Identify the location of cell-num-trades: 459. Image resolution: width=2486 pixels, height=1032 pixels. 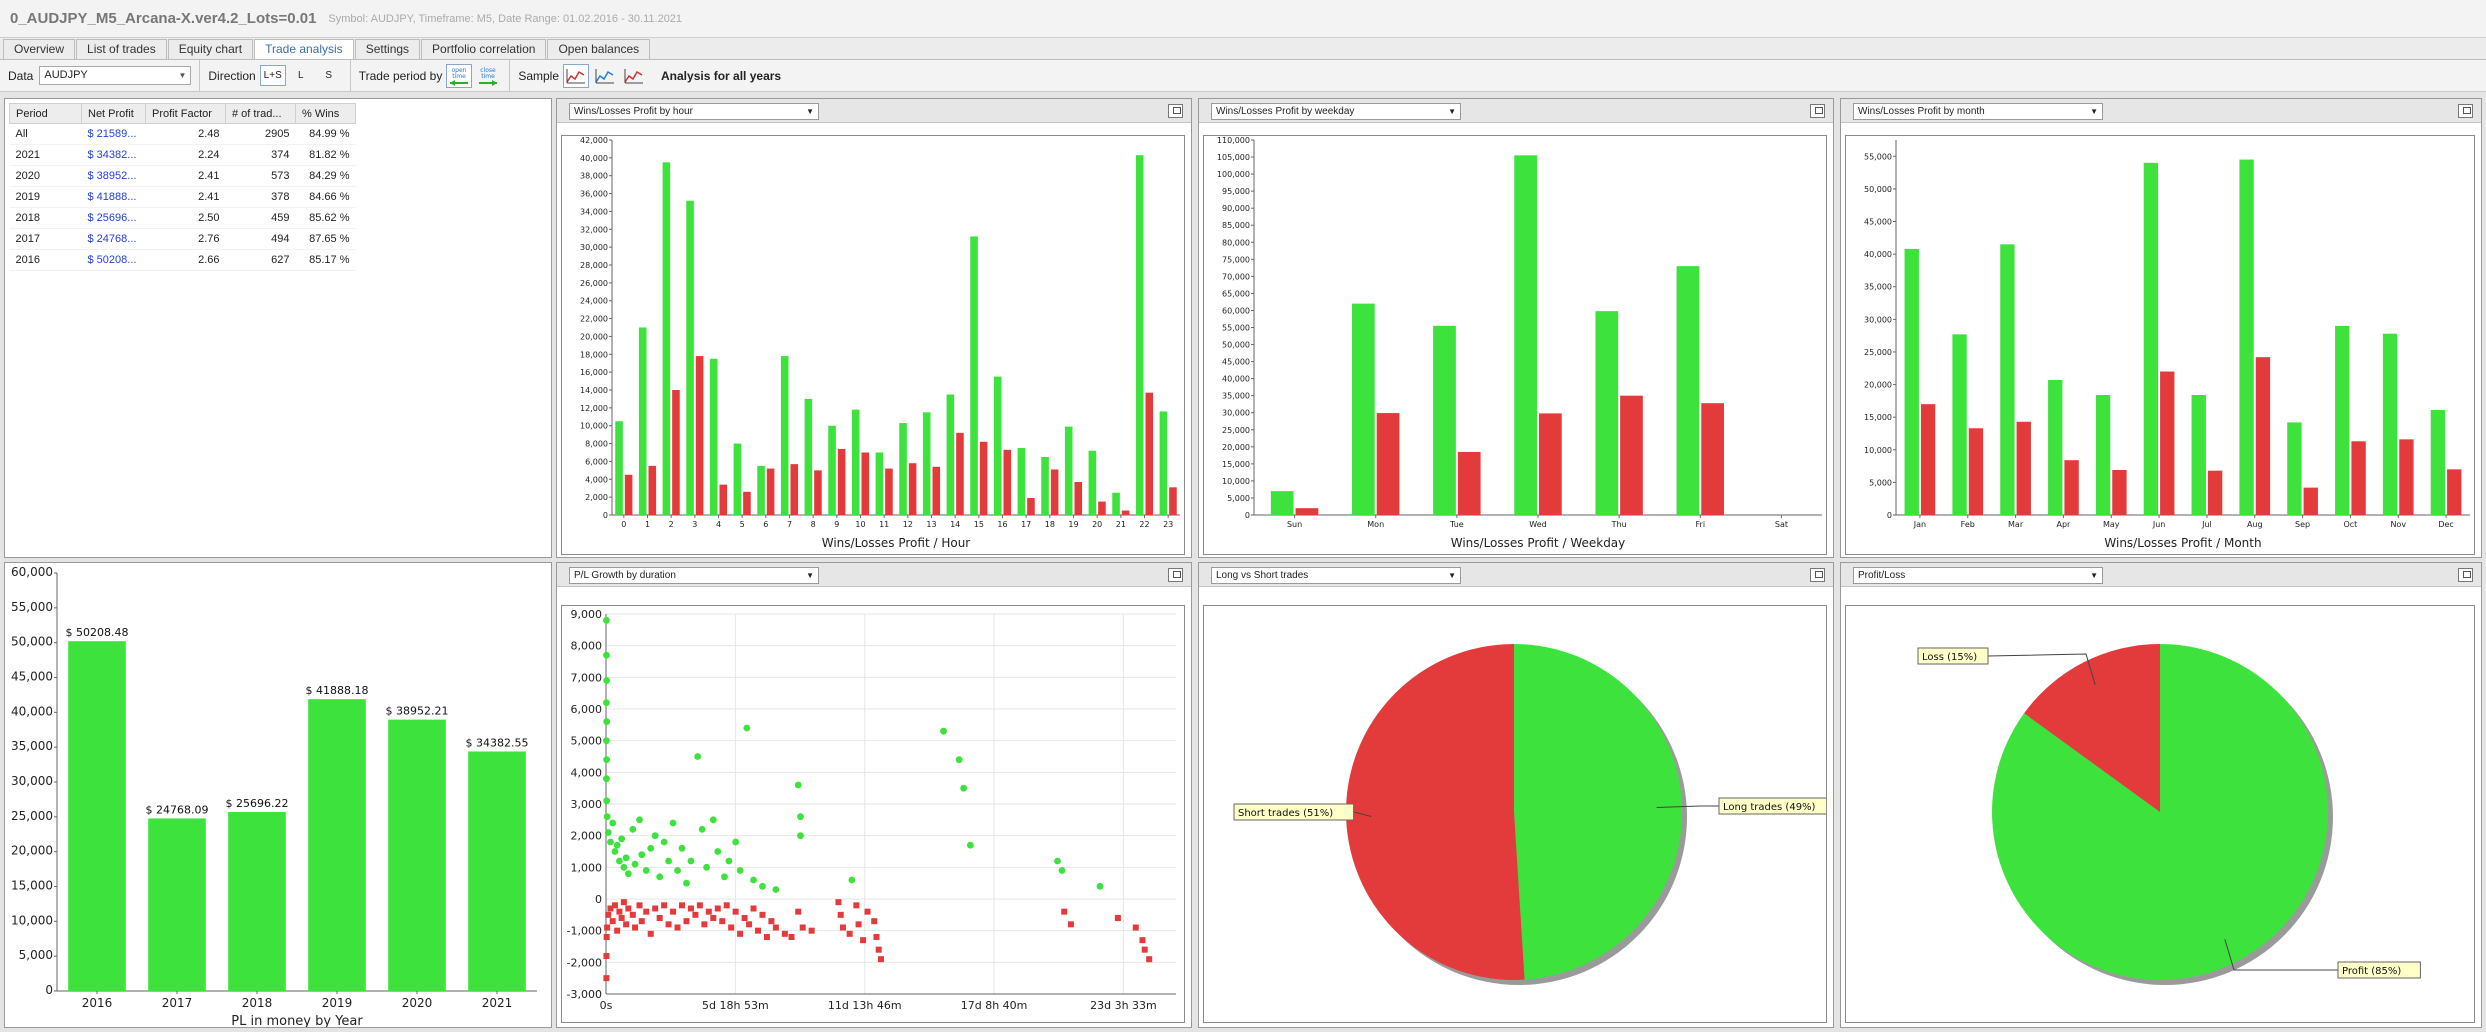
(260, 218).